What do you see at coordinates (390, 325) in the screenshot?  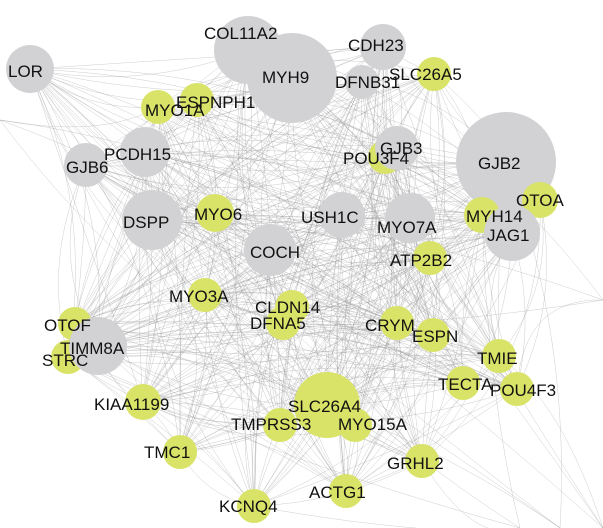 I see `node-label-crym: CRYM` at bounding box center [390, 325].